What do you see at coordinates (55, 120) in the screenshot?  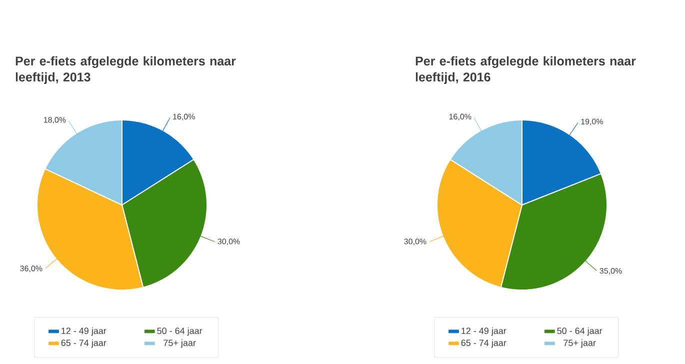 I see `data-label: 18,0%` at bounding box center [55, 120].